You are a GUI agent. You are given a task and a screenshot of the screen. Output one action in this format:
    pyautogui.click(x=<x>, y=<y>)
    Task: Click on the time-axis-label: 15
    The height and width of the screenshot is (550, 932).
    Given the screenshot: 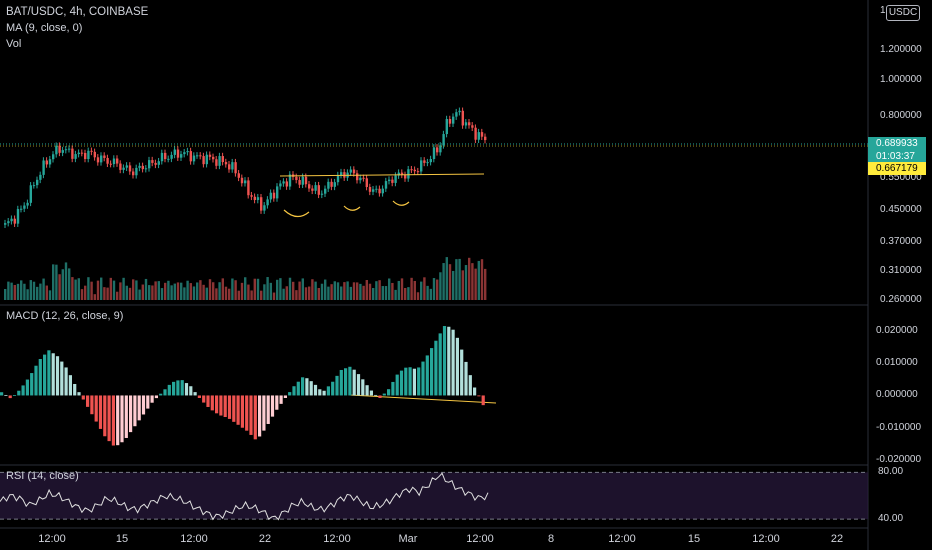 What is the action you would take?
    pyautogui.click(x=694, y=539)
    